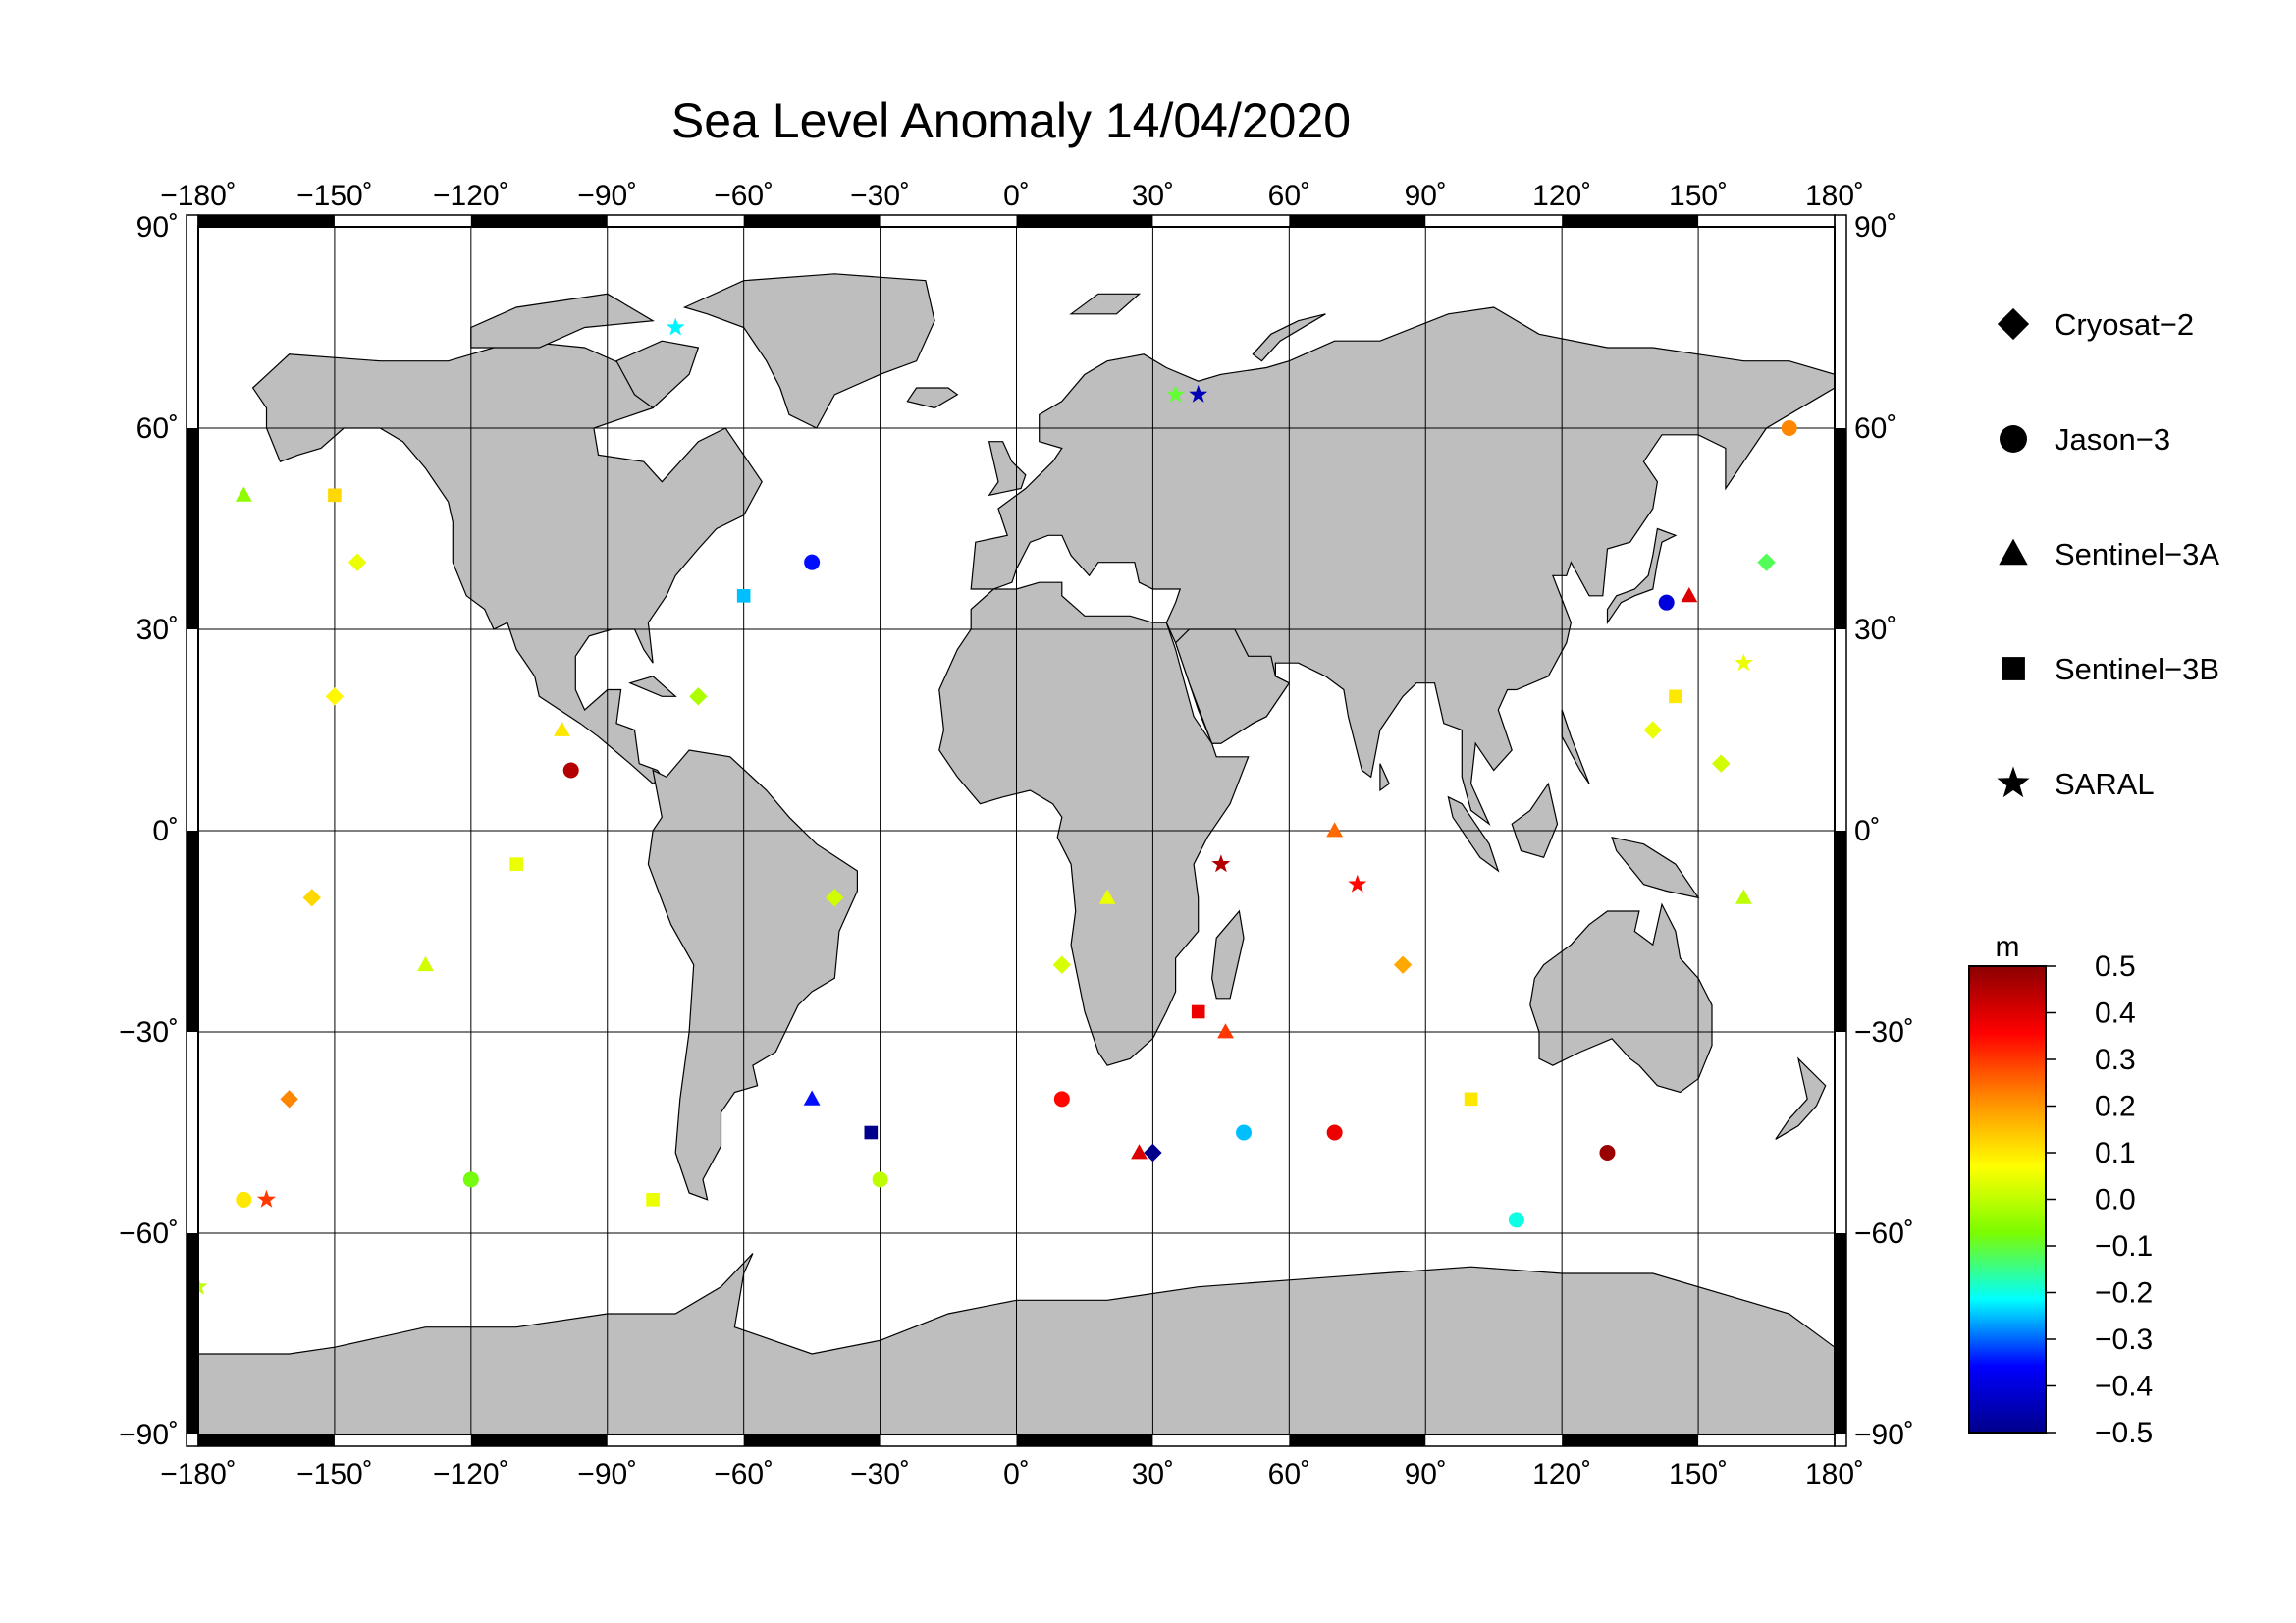  I want to click on frame-outline-right, so click(1841, 830).